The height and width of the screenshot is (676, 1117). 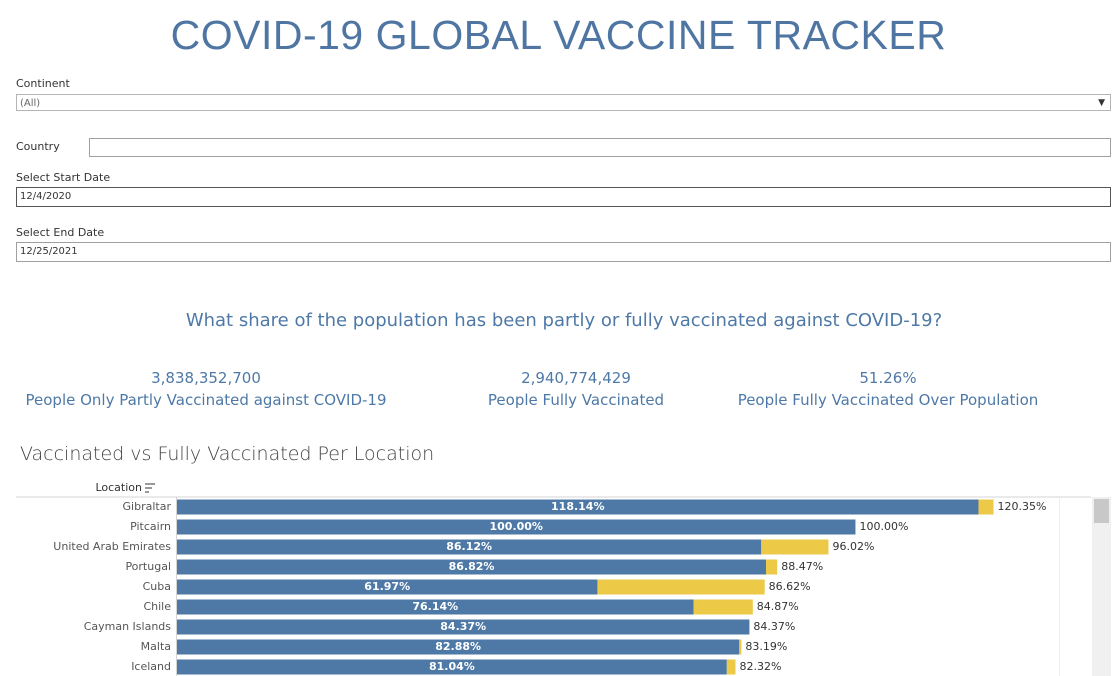 What do you see at coordinates (43, 83) in the screenshot?
I see `filter-label: Continent` at bounding box center [43, 83].